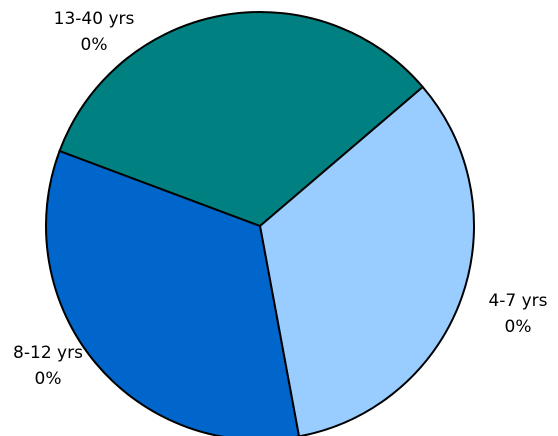 The height and width of the screenshot is (436, 558). What do you see at coordinates (94, 19) in the screenshot?
I see `slice-category-label: 13-40 yrs` at bounding box center [94, 19].